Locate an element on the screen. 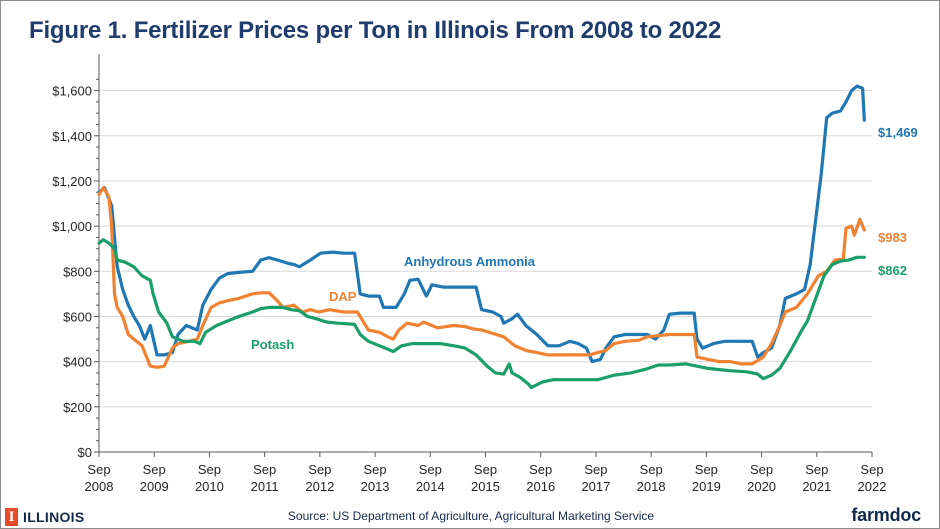 This screenshot has width=940, height=529. series-annotation-potash: Potash is located at coordinates (272, 344).